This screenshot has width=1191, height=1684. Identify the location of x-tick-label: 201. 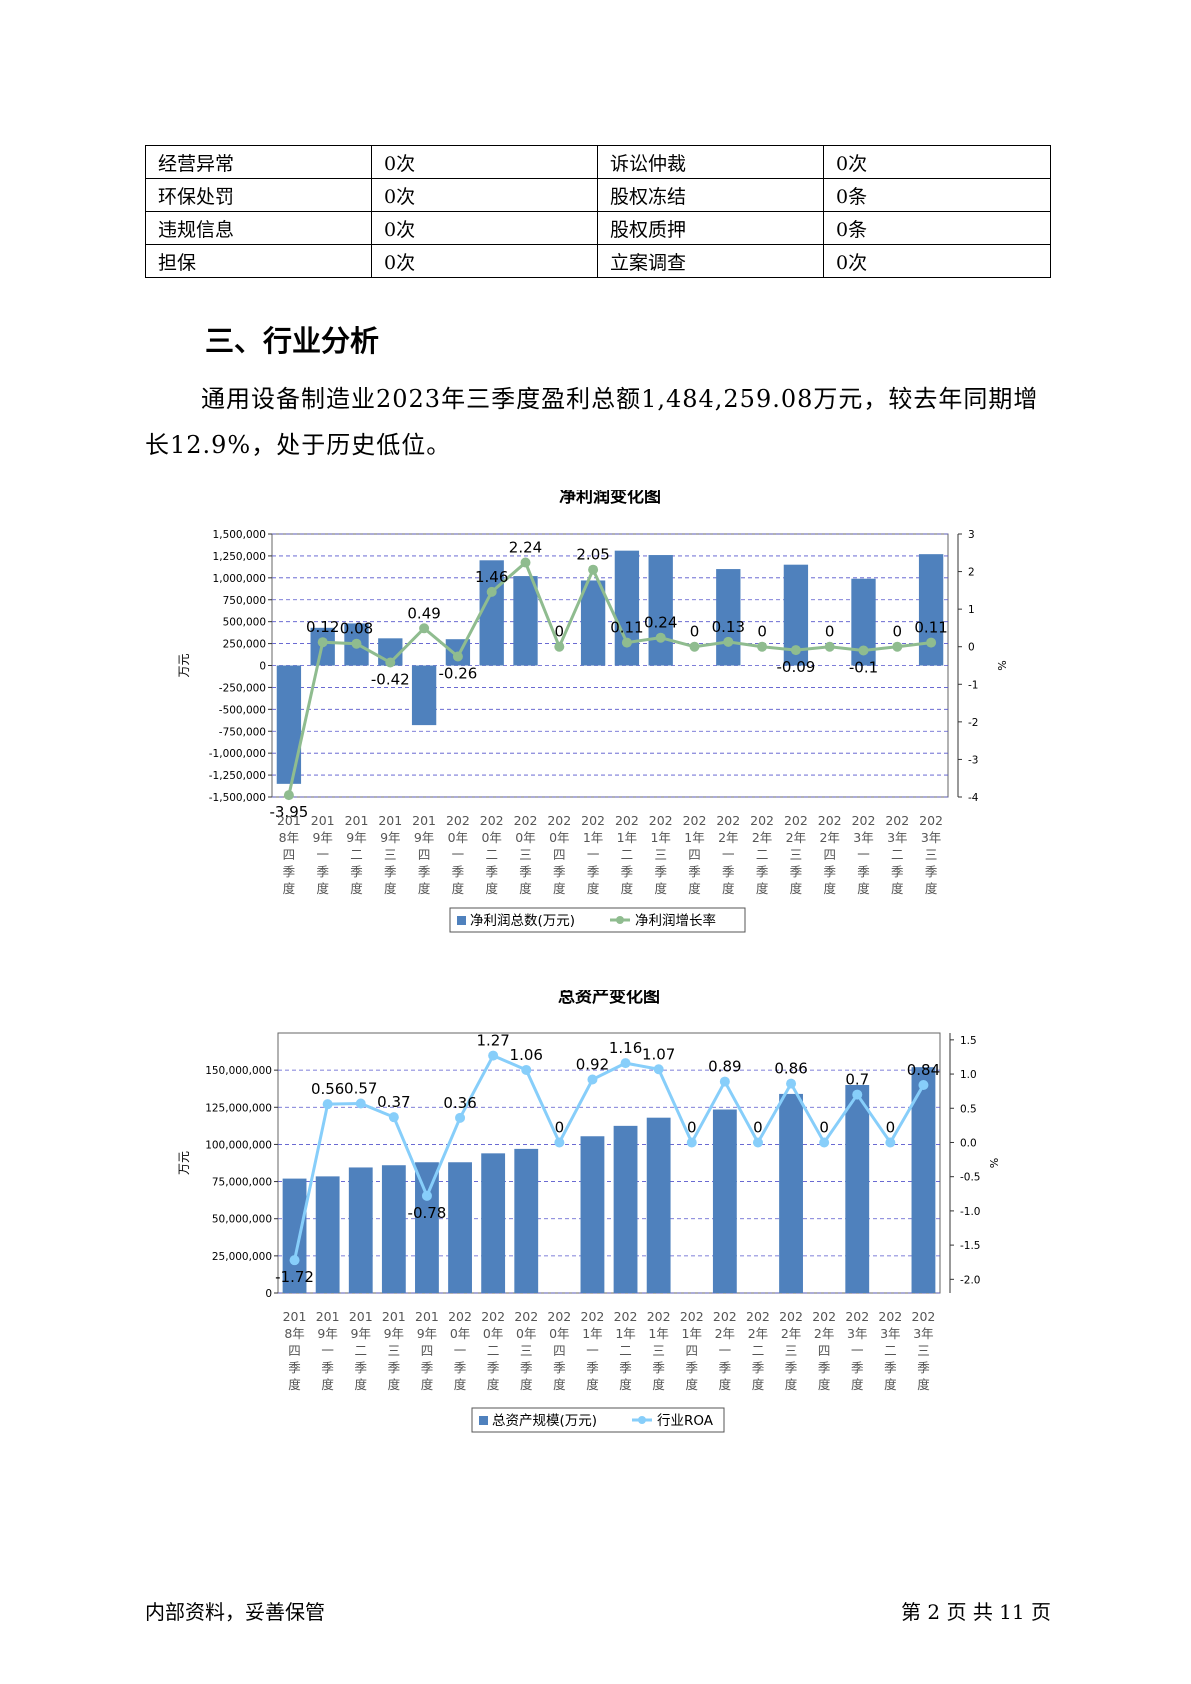
(289, 820).